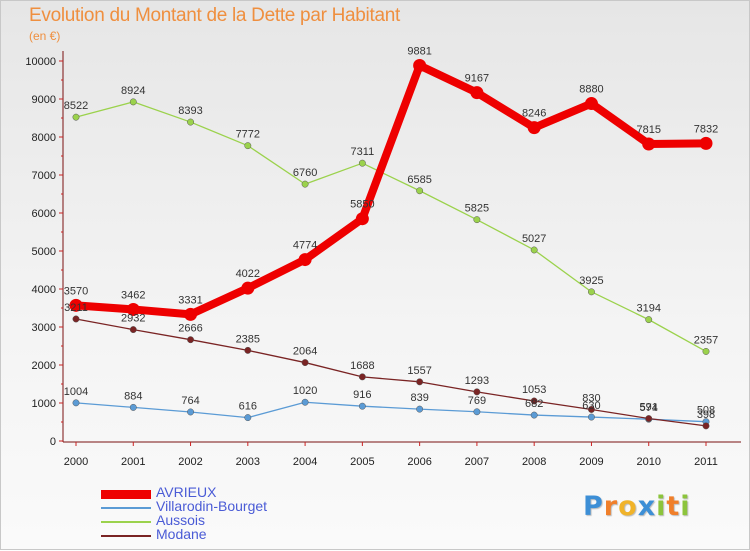 This screenshot has height=551, width=750. Describe the element at coordinates (251, 520) in the screenshot. I see `legend-item: Aussois` at that location.